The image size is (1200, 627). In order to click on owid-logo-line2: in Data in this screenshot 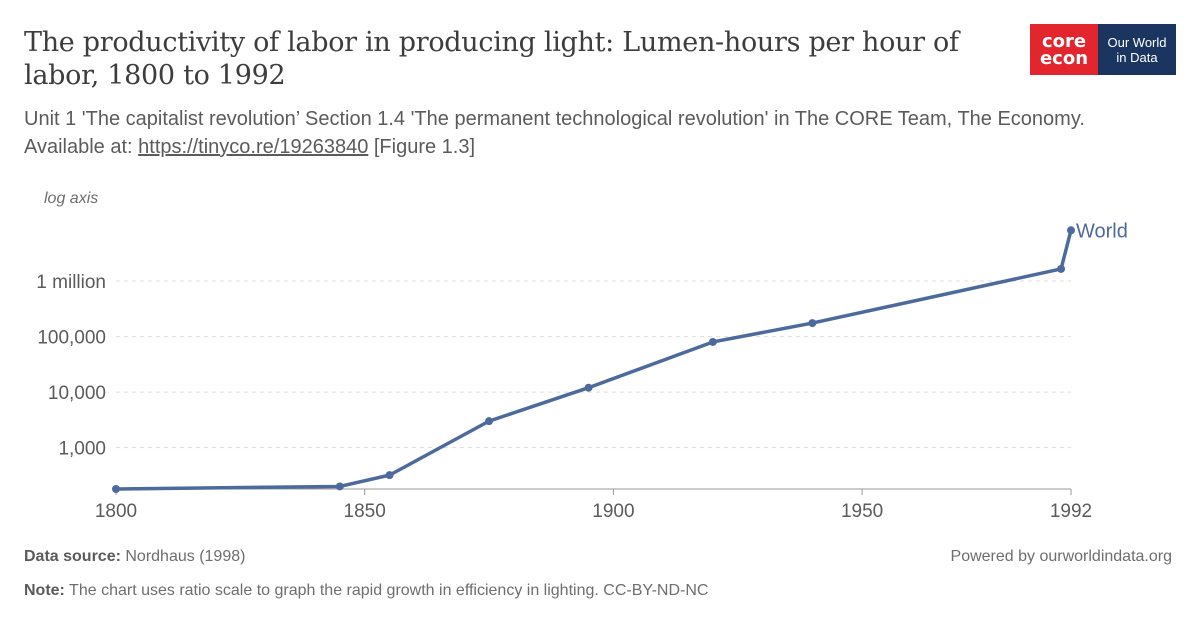, I will do `click(1137, 57)`.